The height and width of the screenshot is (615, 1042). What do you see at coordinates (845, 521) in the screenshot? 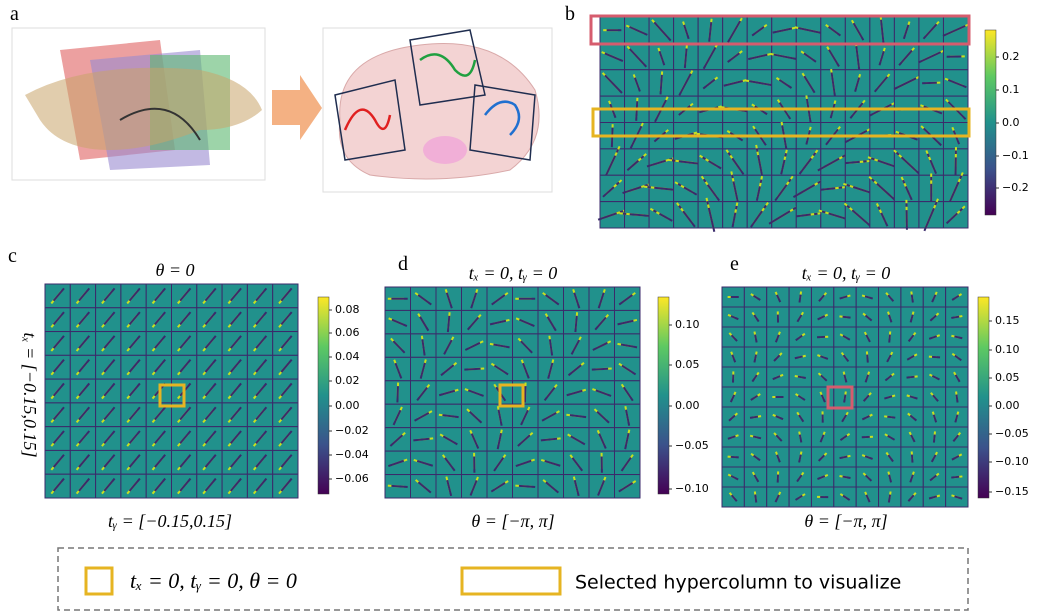
I see `x-axis-label: θ = [−π, π]` at bounding box center [845, 521].